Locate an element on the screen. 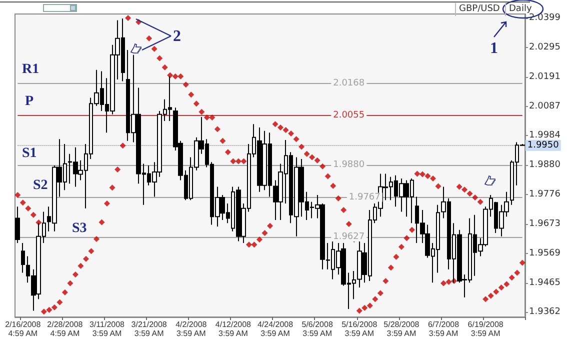  x-tick-label: 2/28/2008 4:59 AM is located at coordinates (65, 329).